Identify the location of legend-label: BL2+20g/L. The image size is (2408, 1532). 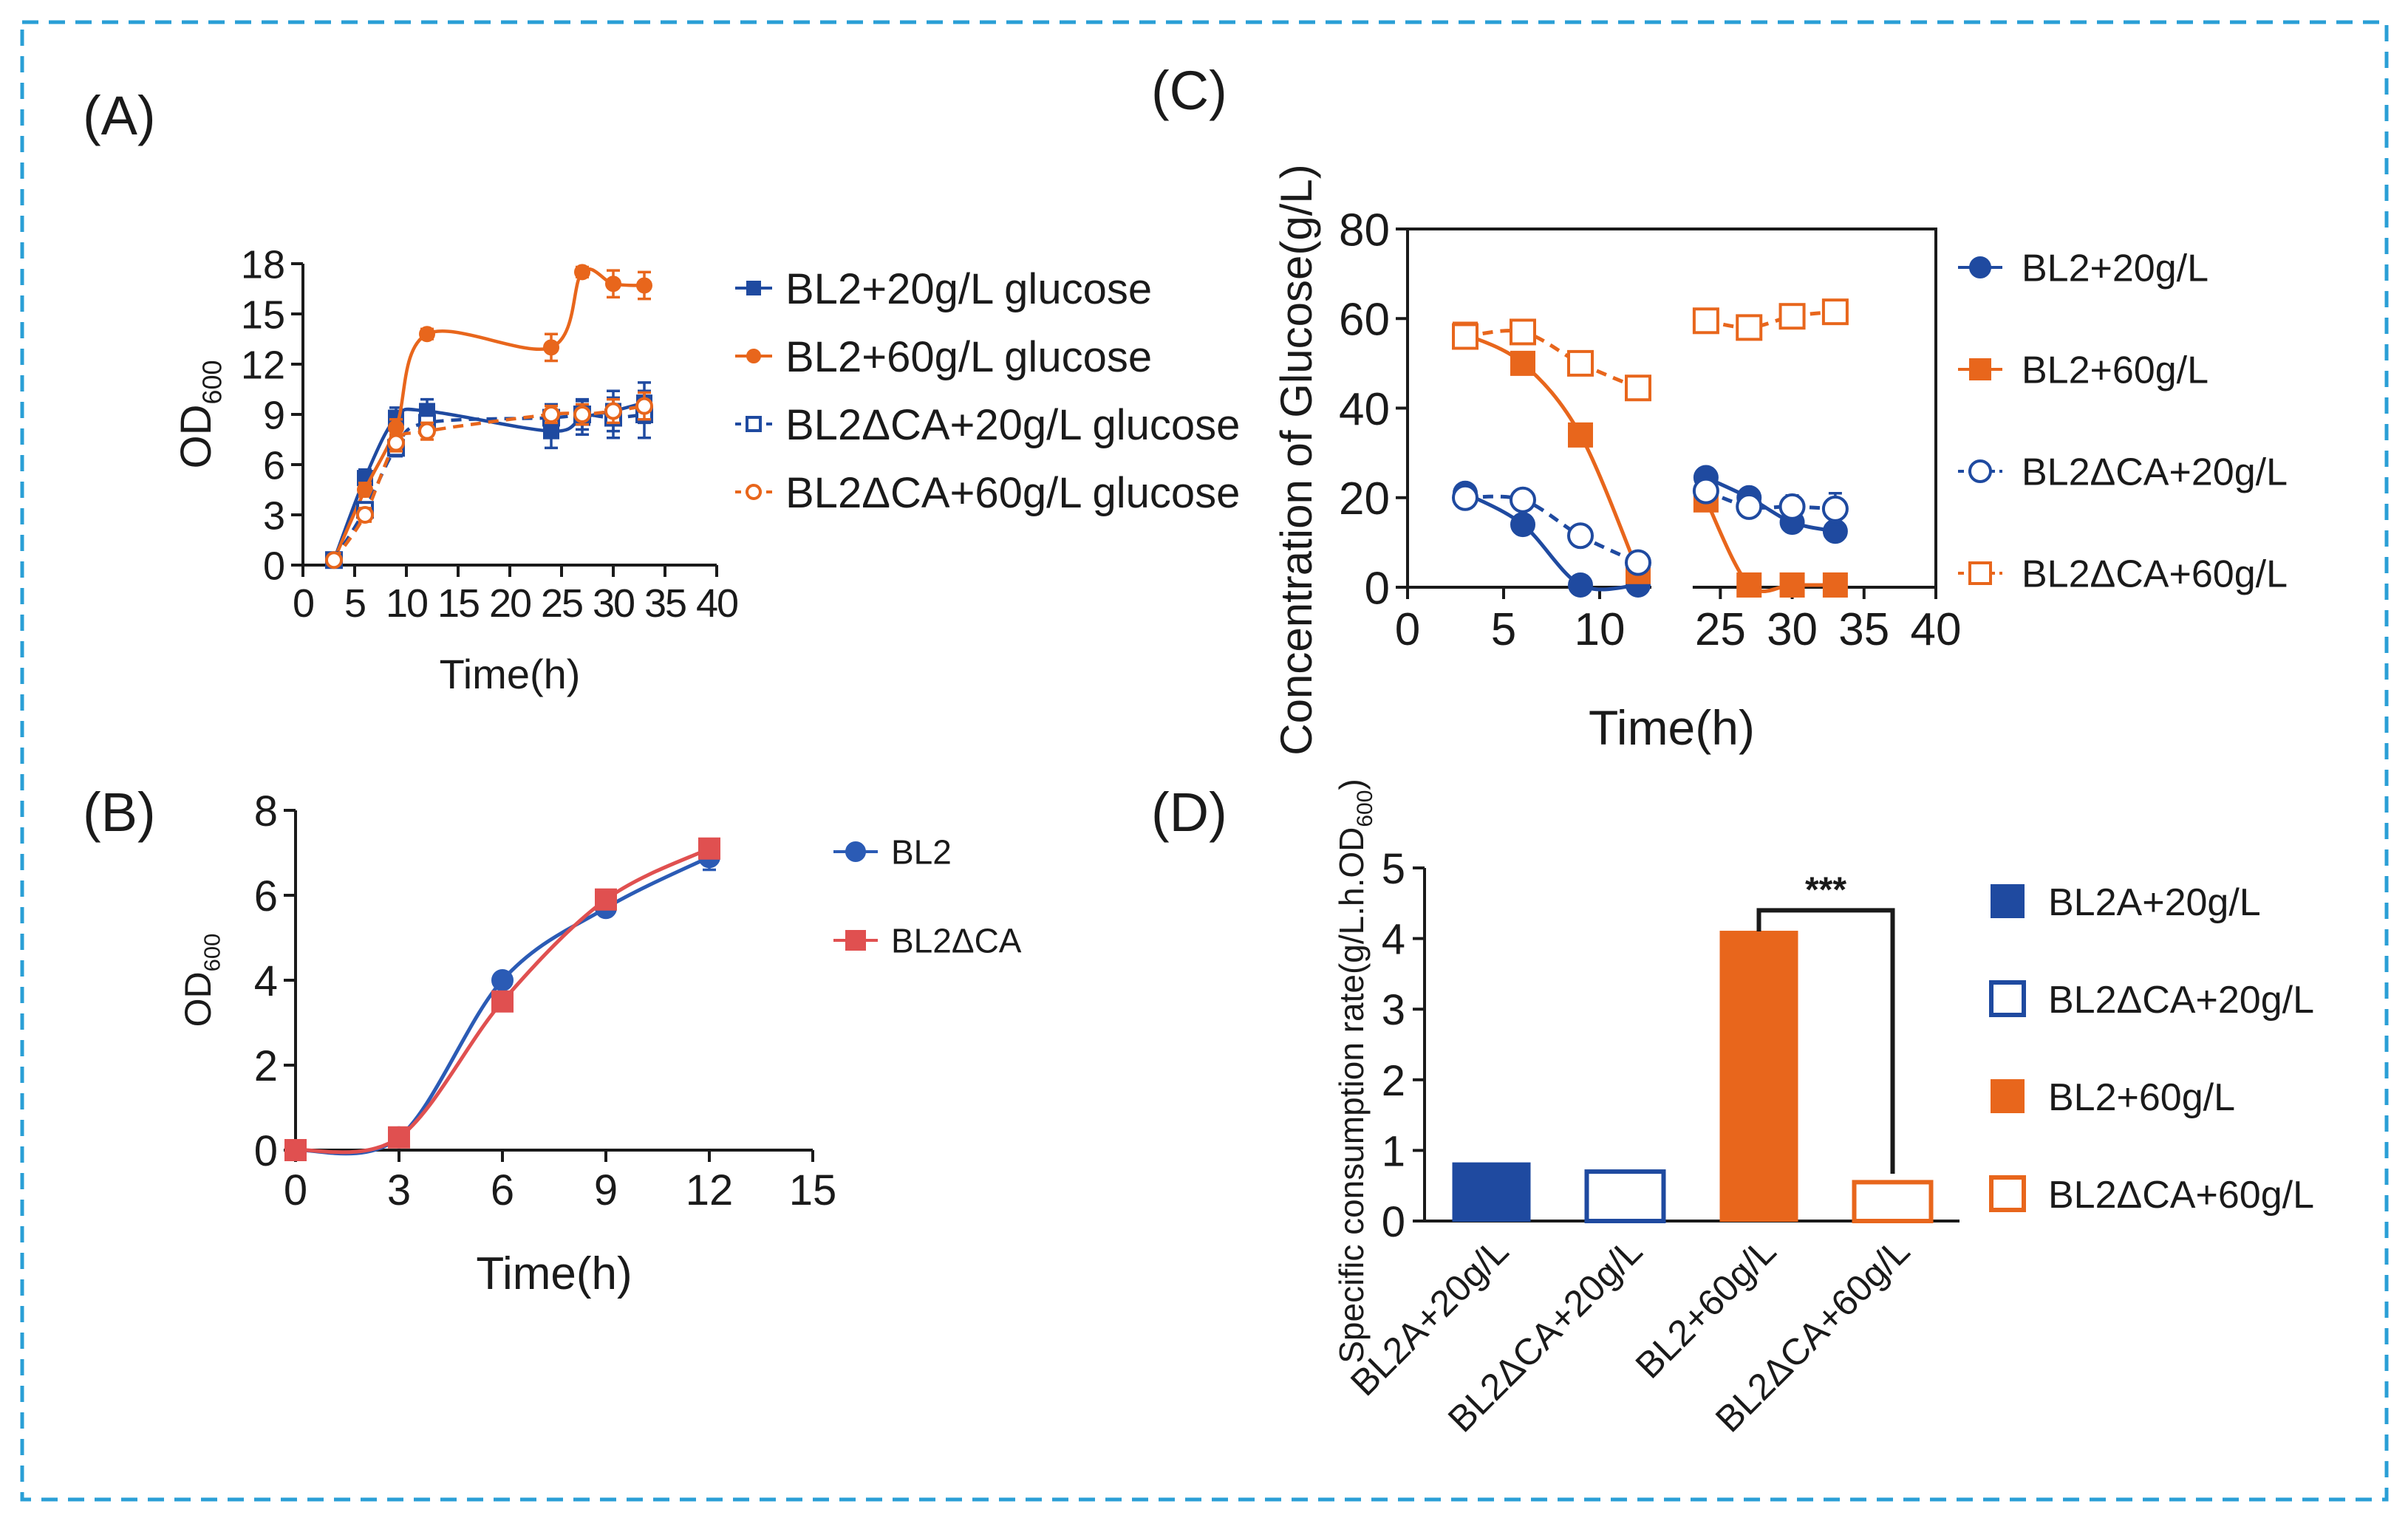
(2115, 268).